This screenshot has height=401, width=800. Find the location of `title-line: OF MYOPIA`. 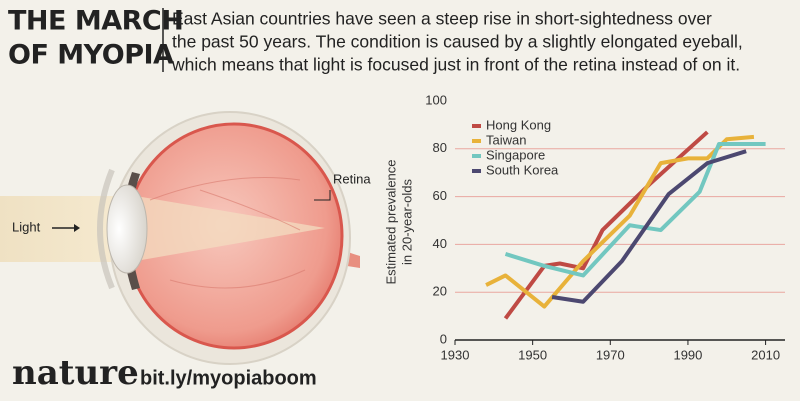

title-line: OF MYOPIA is located at coordinates (91, 55).